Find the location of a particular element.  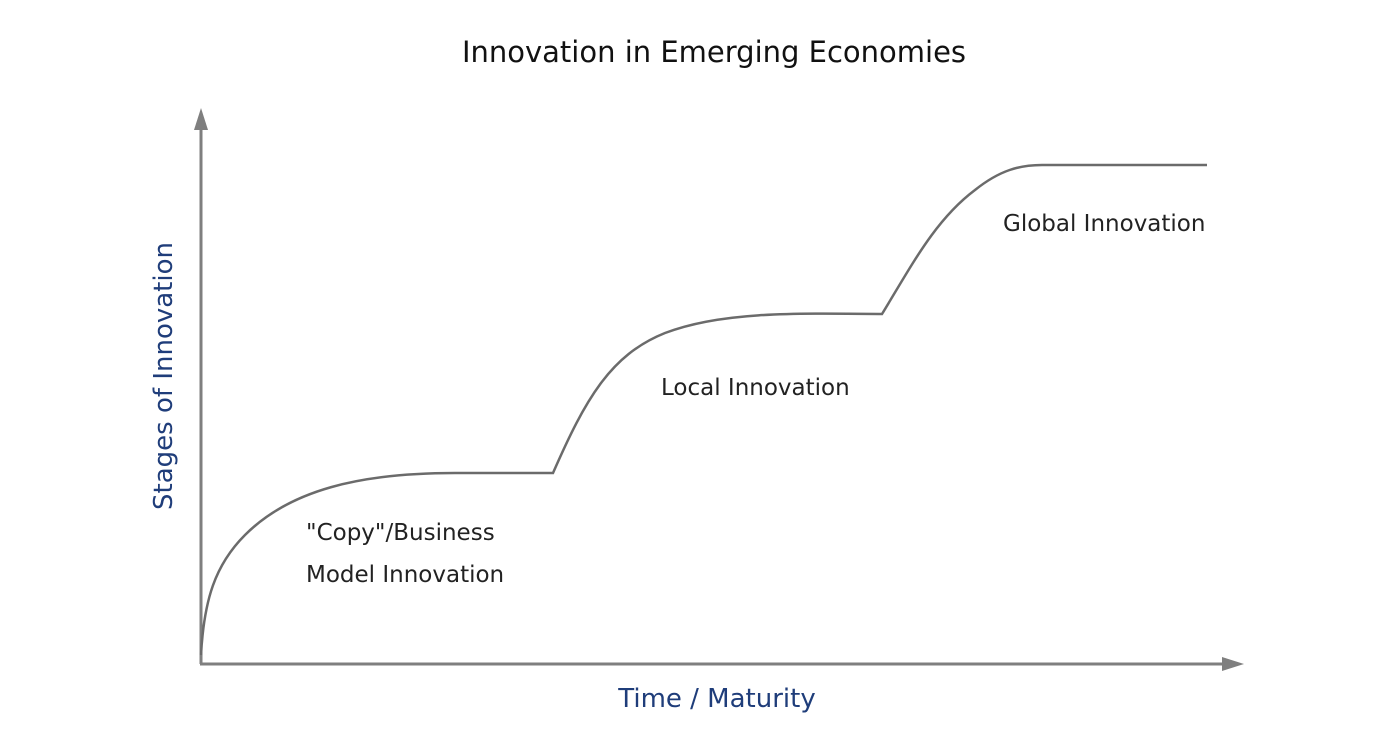

stage-label-copy-line2: Model Innovation is located at coordinates (405, 575).